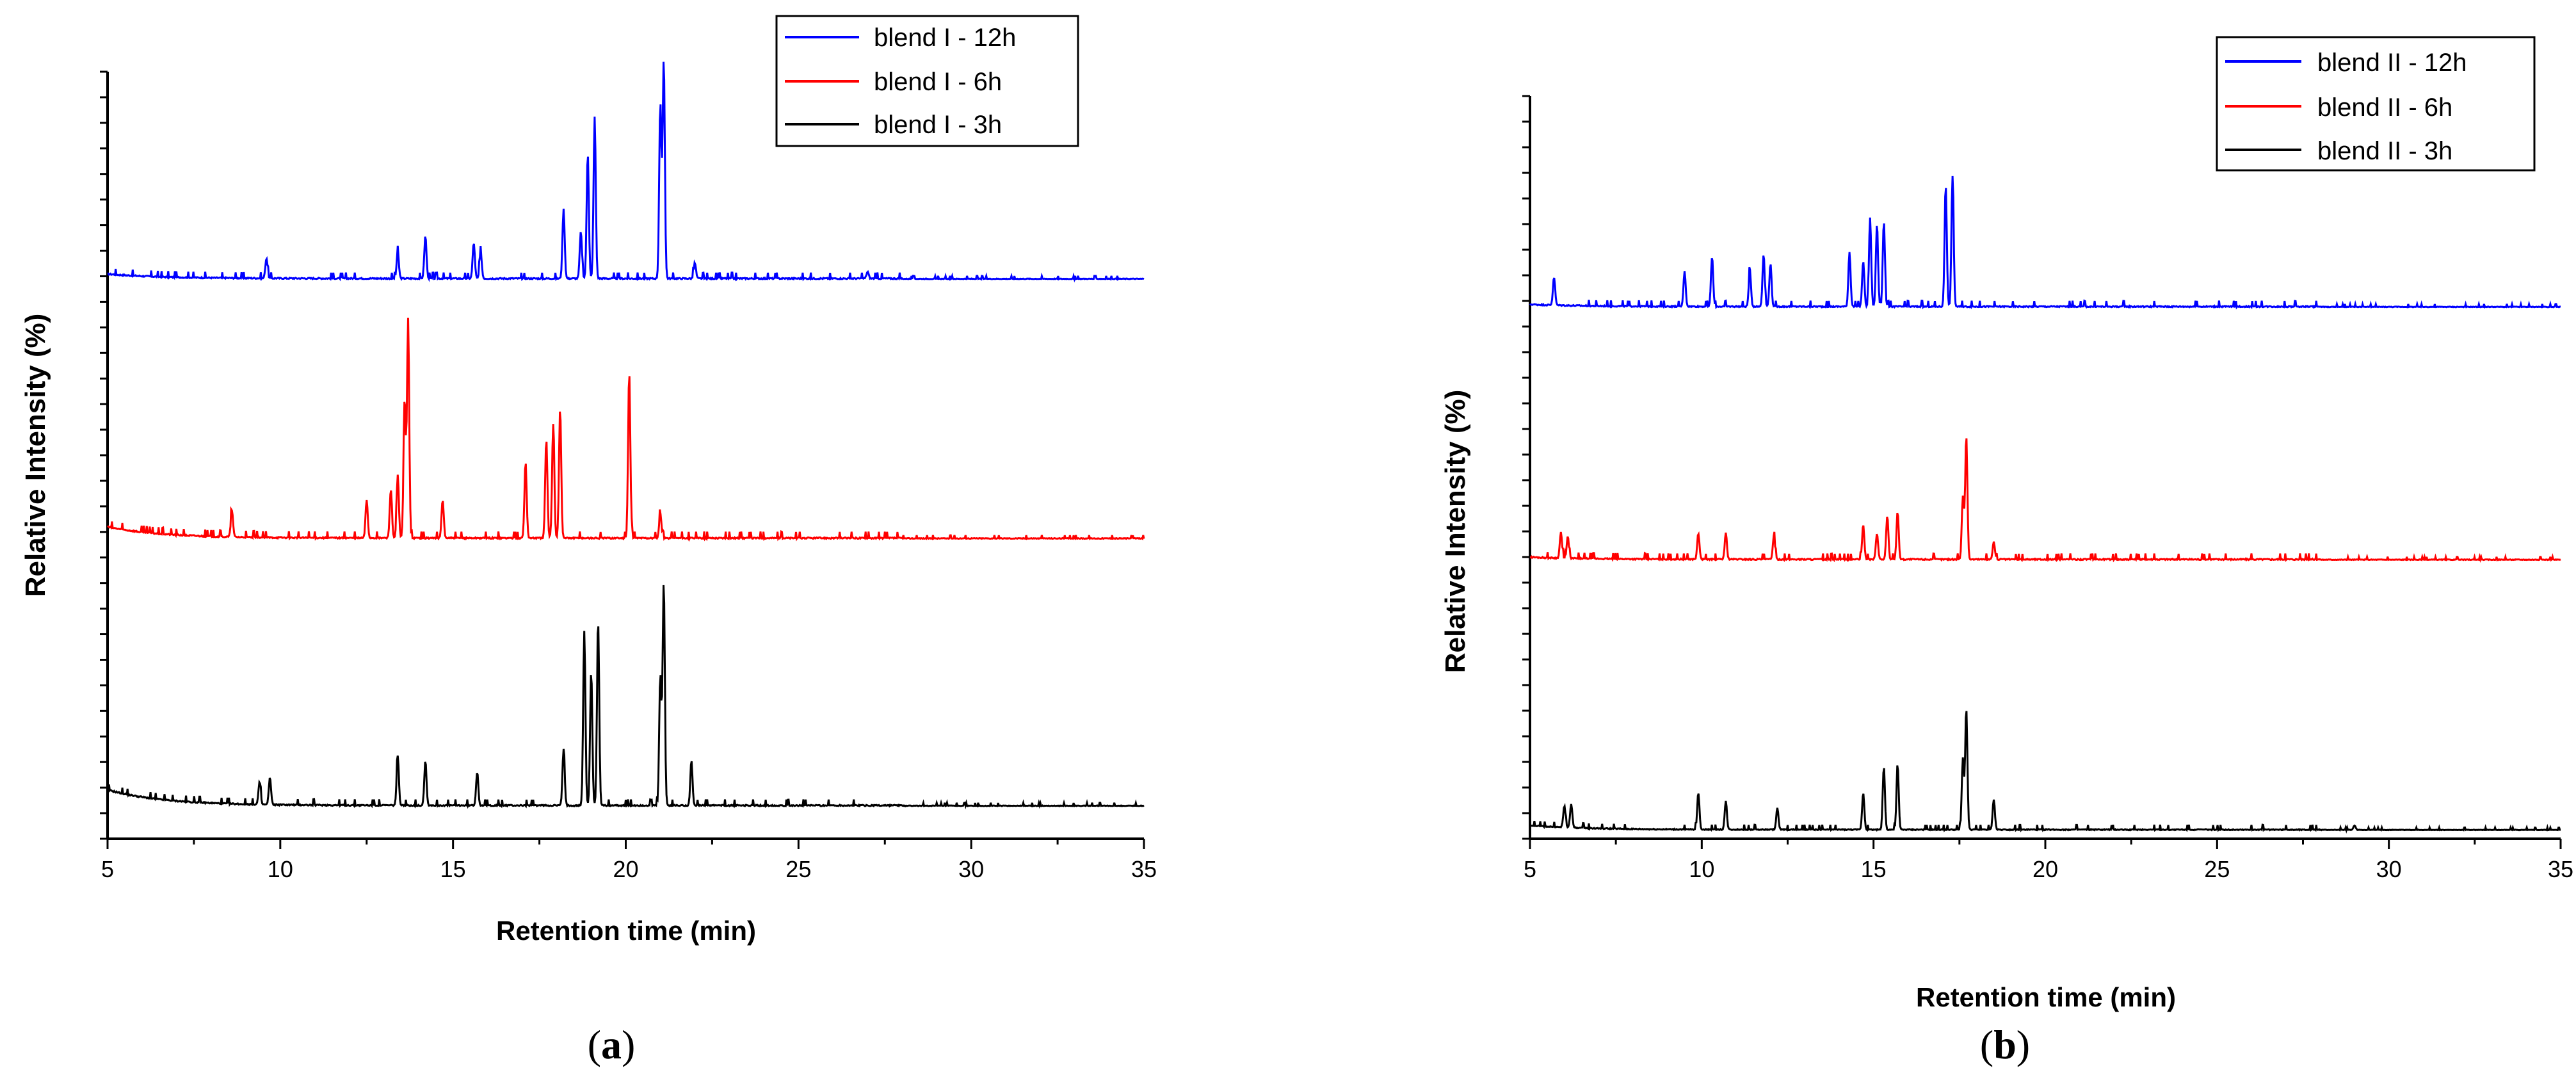  Describe the element at coordinates (2384, 151) in the screenshot. I see `legend-label-3: blend II - 3h` at that location.